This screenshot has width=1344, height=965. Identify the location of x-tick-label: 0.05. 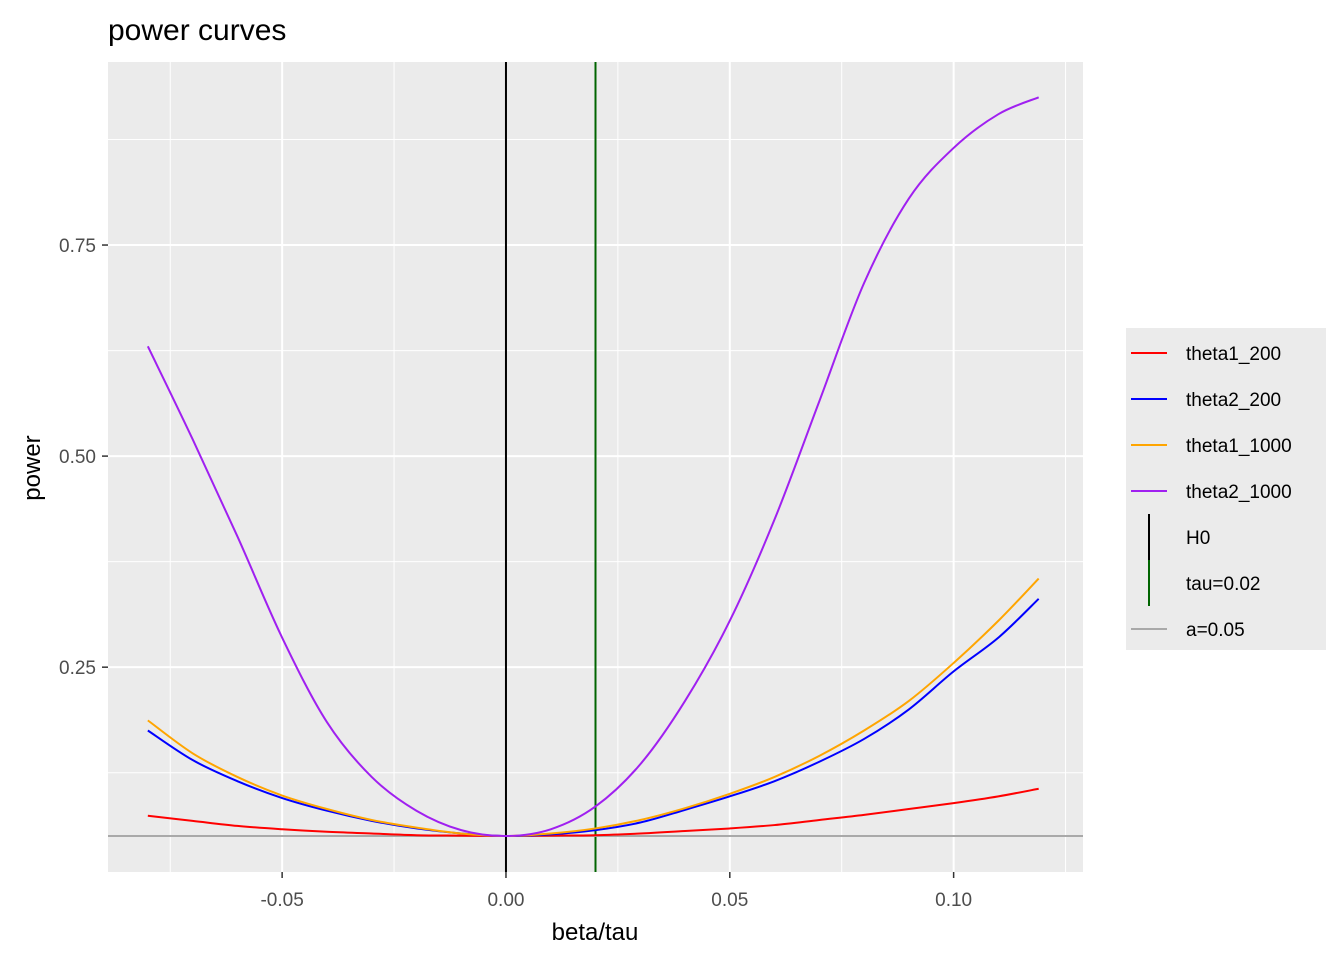
(729, 900).